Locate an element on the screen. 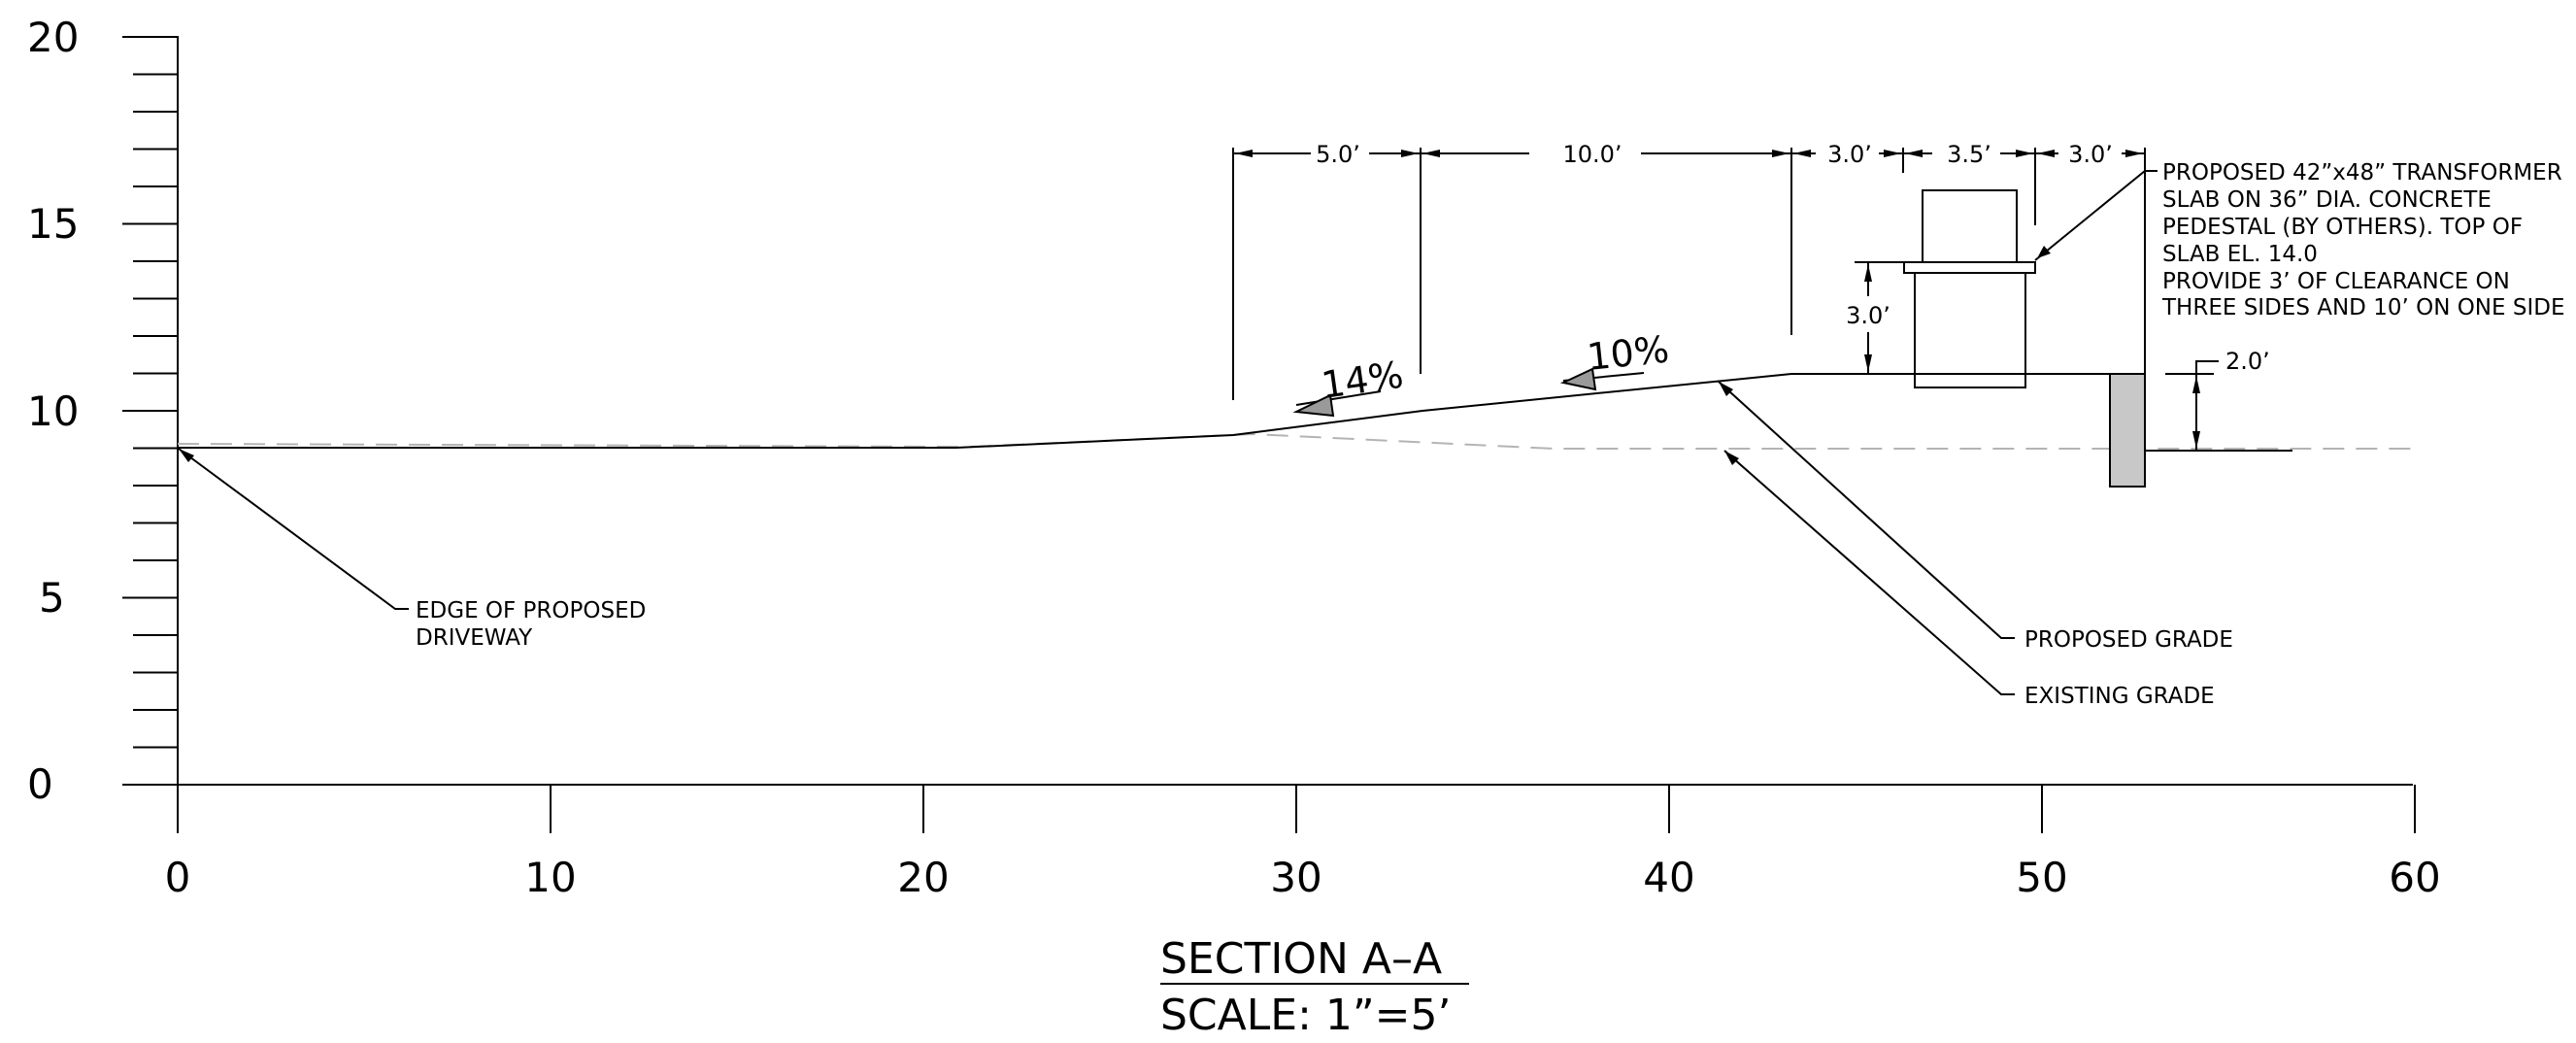  wall-height-dimension is located at coordinates (2192, 405).